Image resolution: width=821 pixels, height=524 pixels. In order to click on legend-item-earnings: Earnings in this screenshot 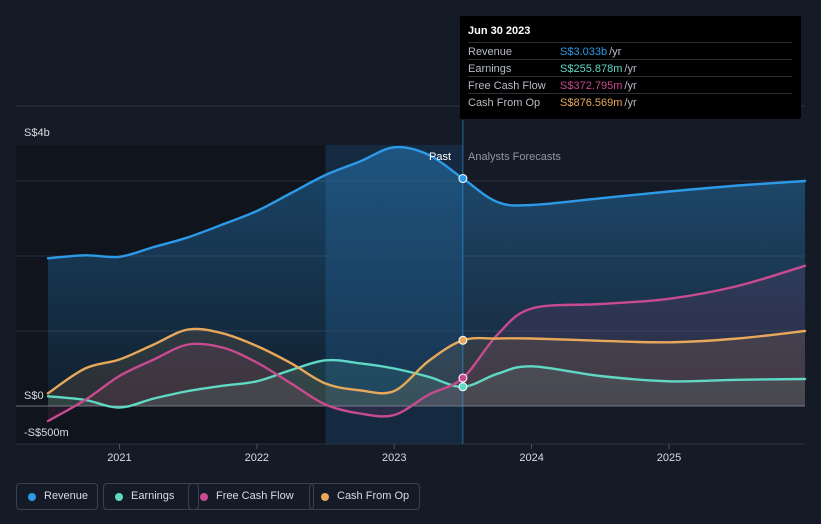, I will do `click(151, 496)`.